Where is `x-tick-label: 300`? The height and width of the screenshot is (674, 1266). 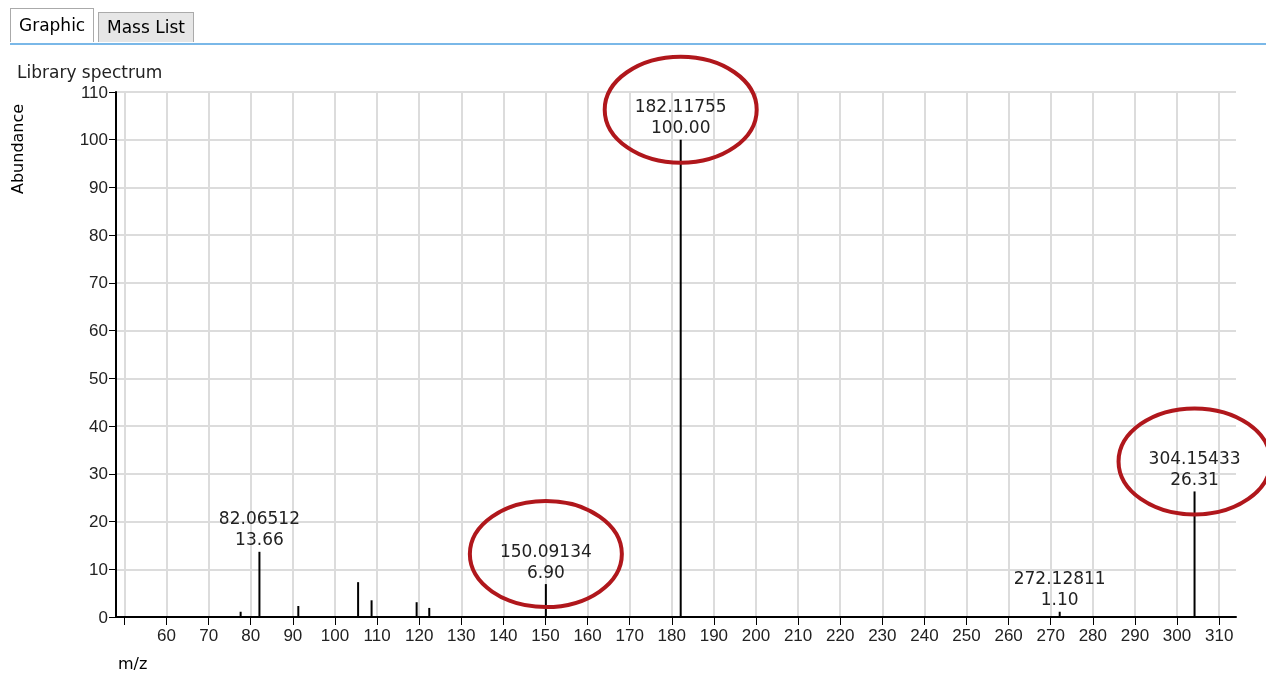 x-tick-label: 300 is located at coordinates (1177, 635).